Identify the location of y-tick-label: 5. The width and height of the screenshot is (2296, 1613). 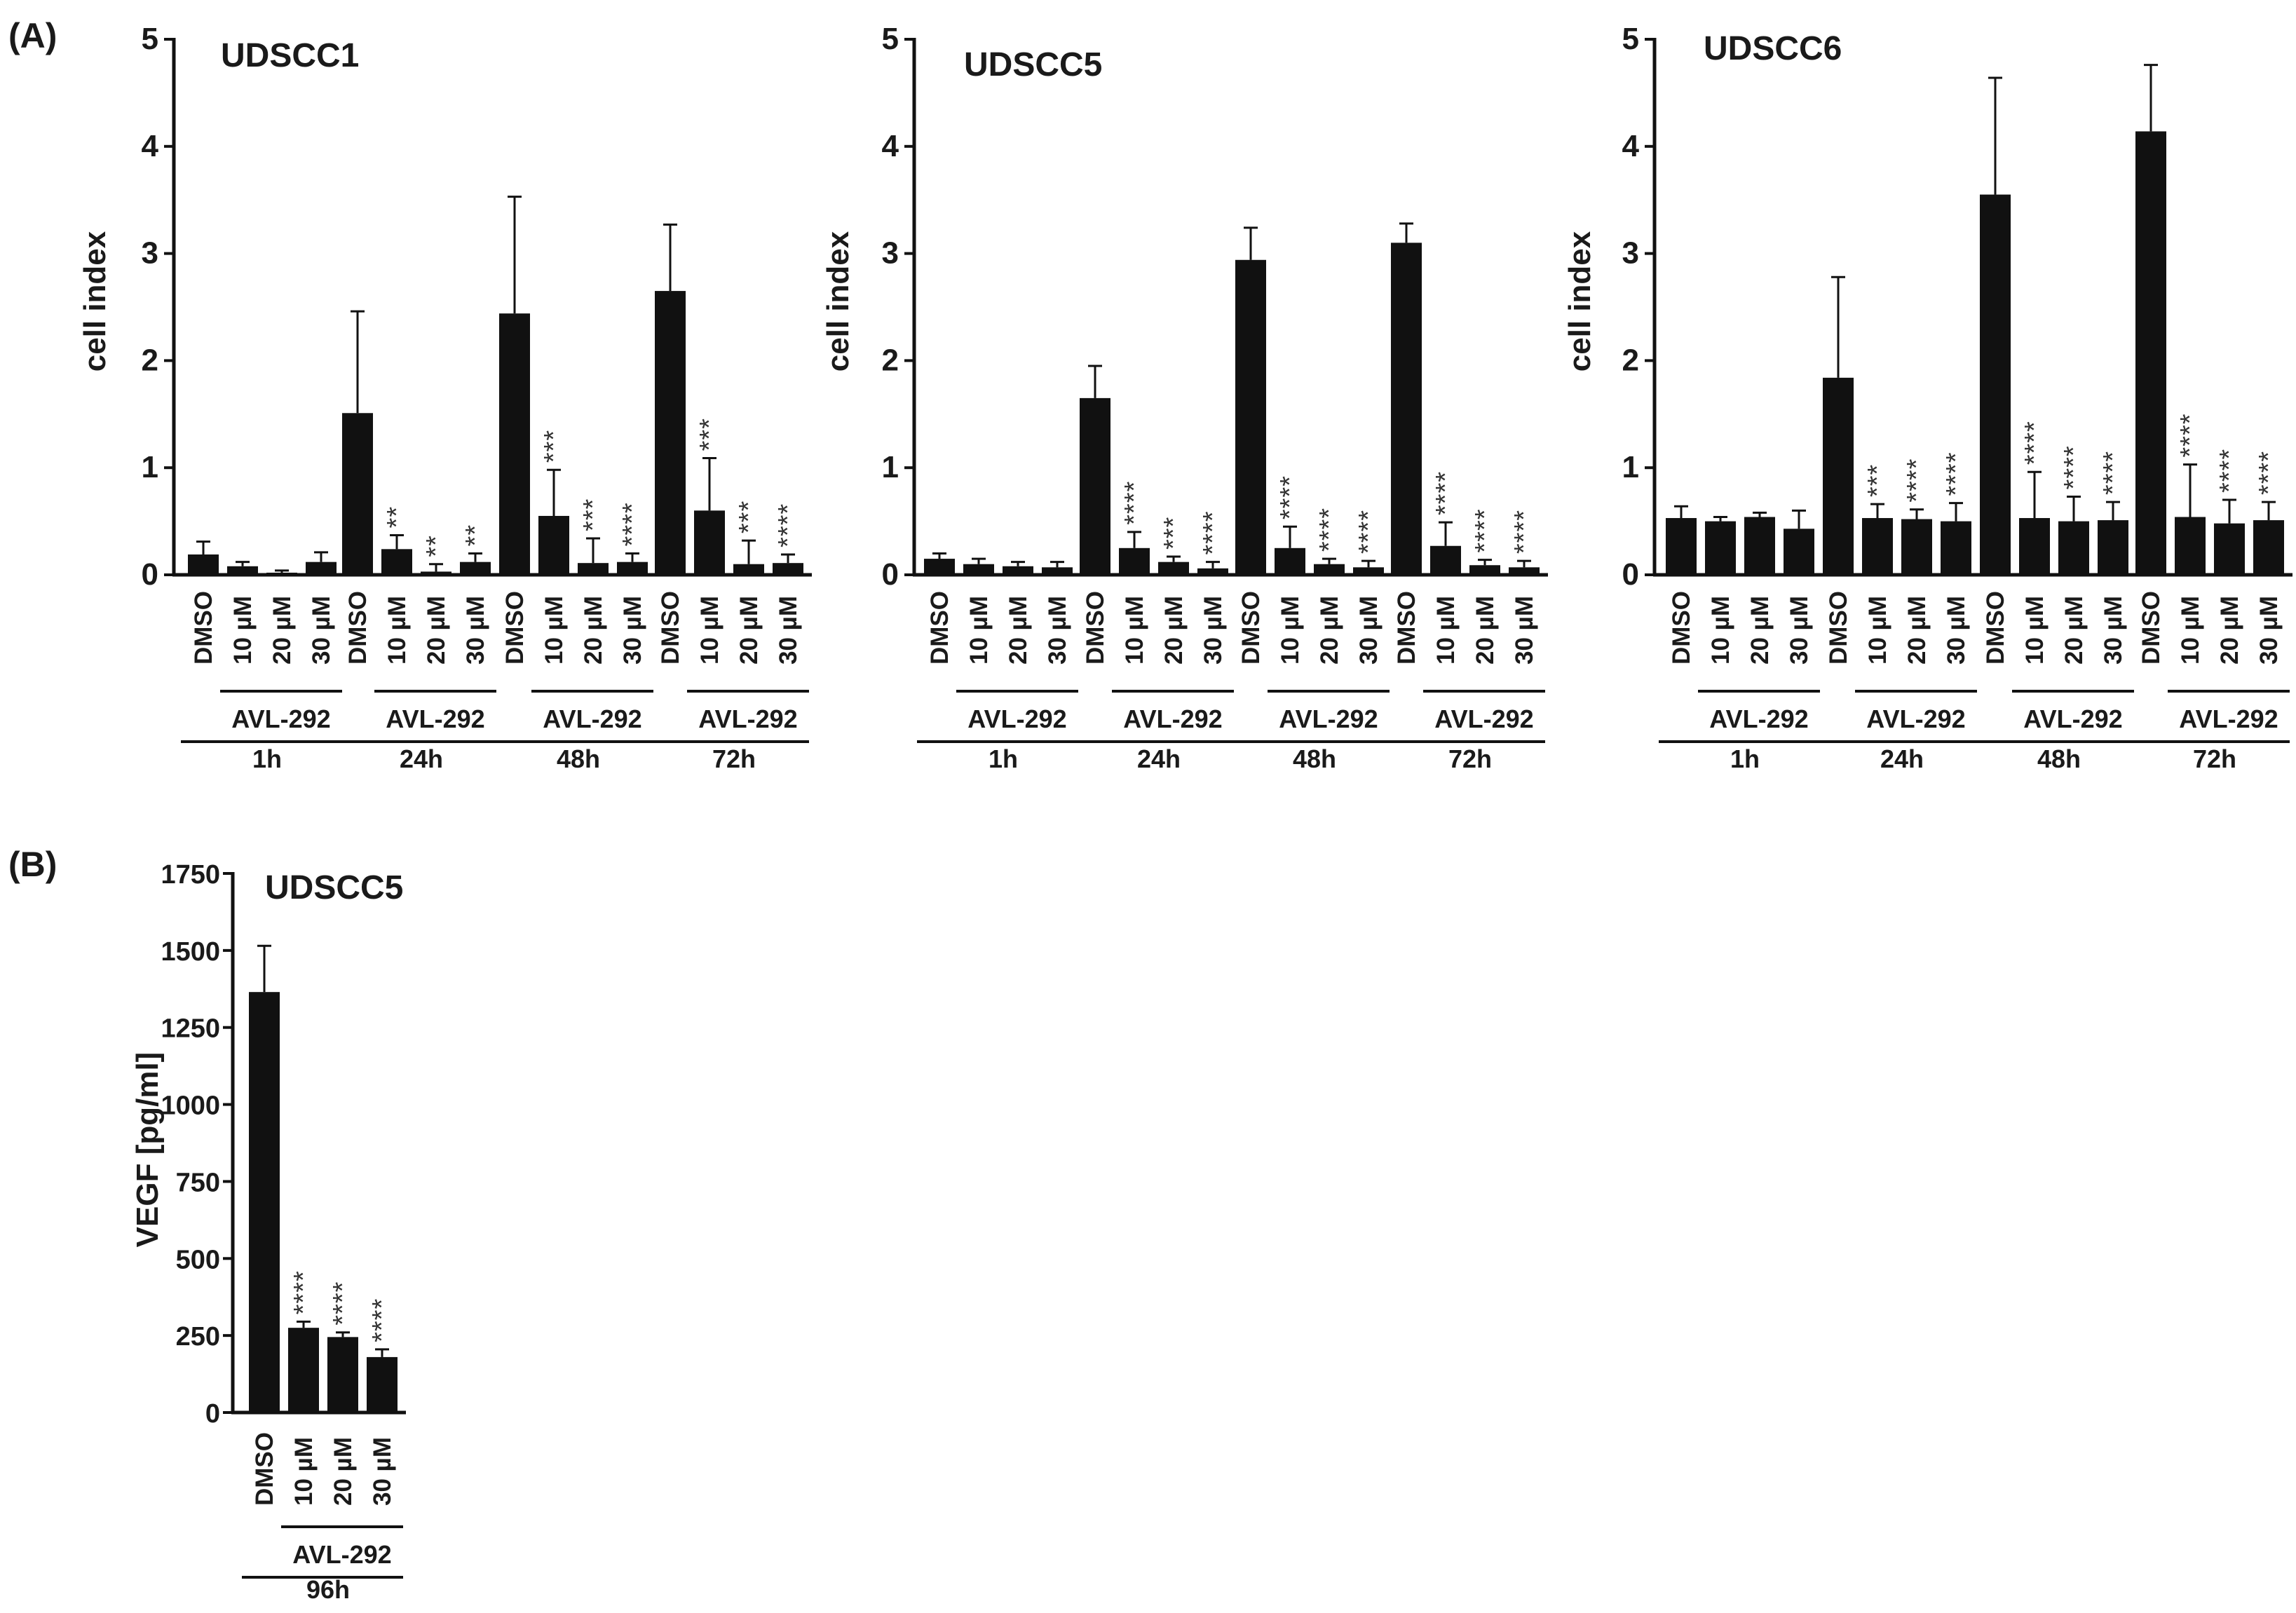
(150, 39).